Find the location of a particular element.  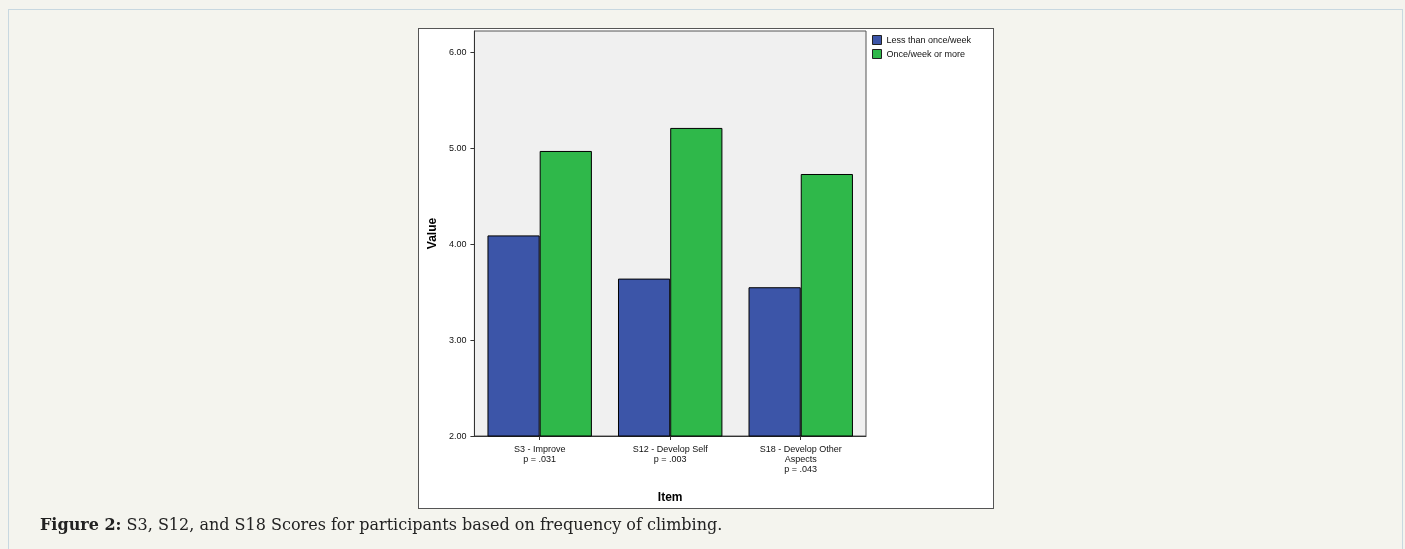

x-tick-label: S3 - Improve p = .031 is located at coordinates (539, 454).